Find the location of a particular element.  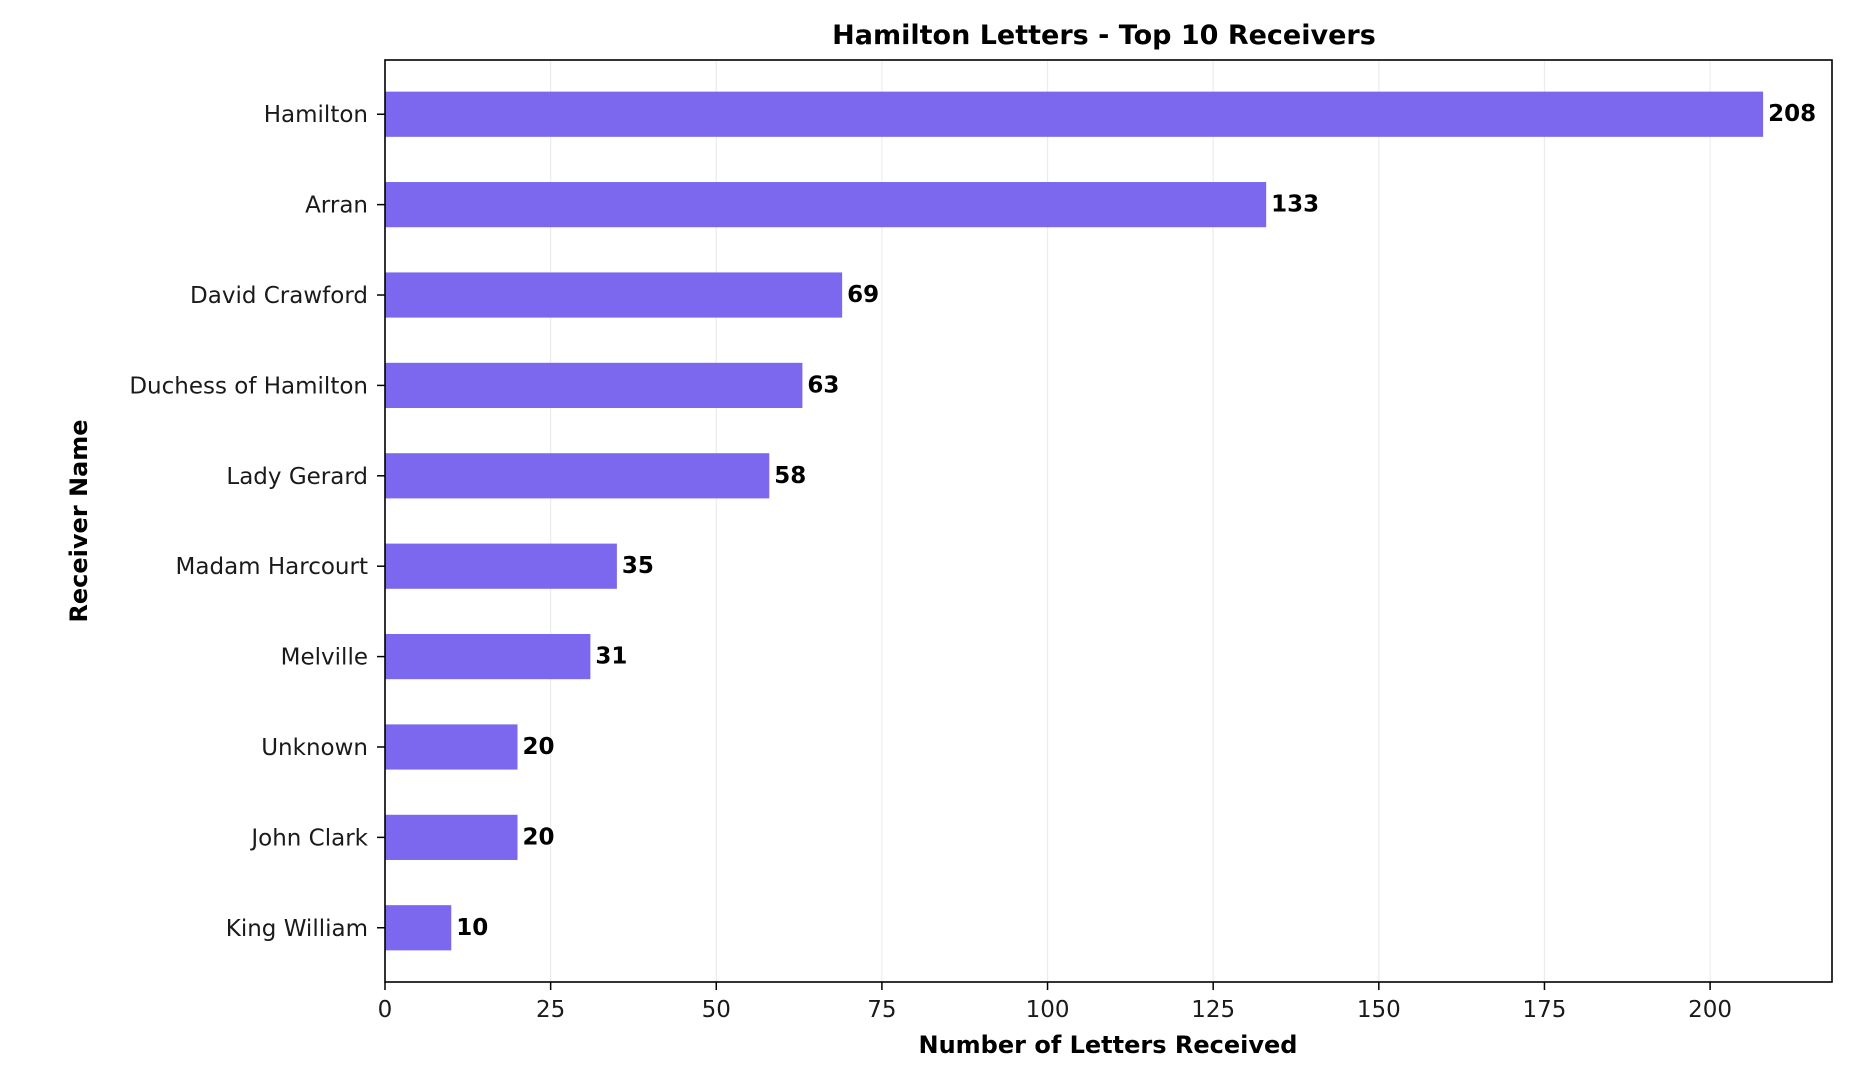

x-tick-label: 200 is located at coordinates (1710, 1010).